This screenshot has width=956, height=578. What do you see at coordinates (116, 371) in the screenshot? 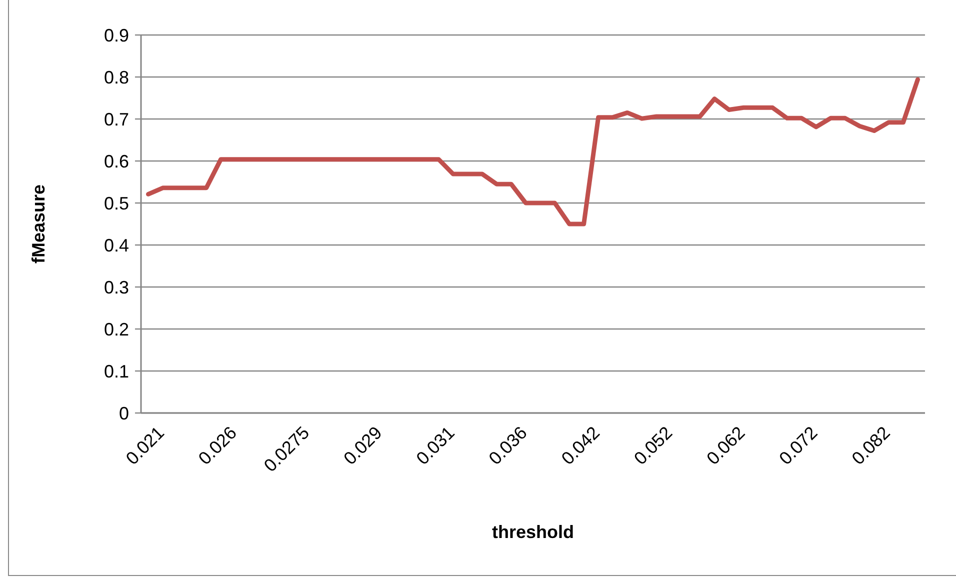
I see `y-tick-label: 0.1` at bounding box center [116, 371].